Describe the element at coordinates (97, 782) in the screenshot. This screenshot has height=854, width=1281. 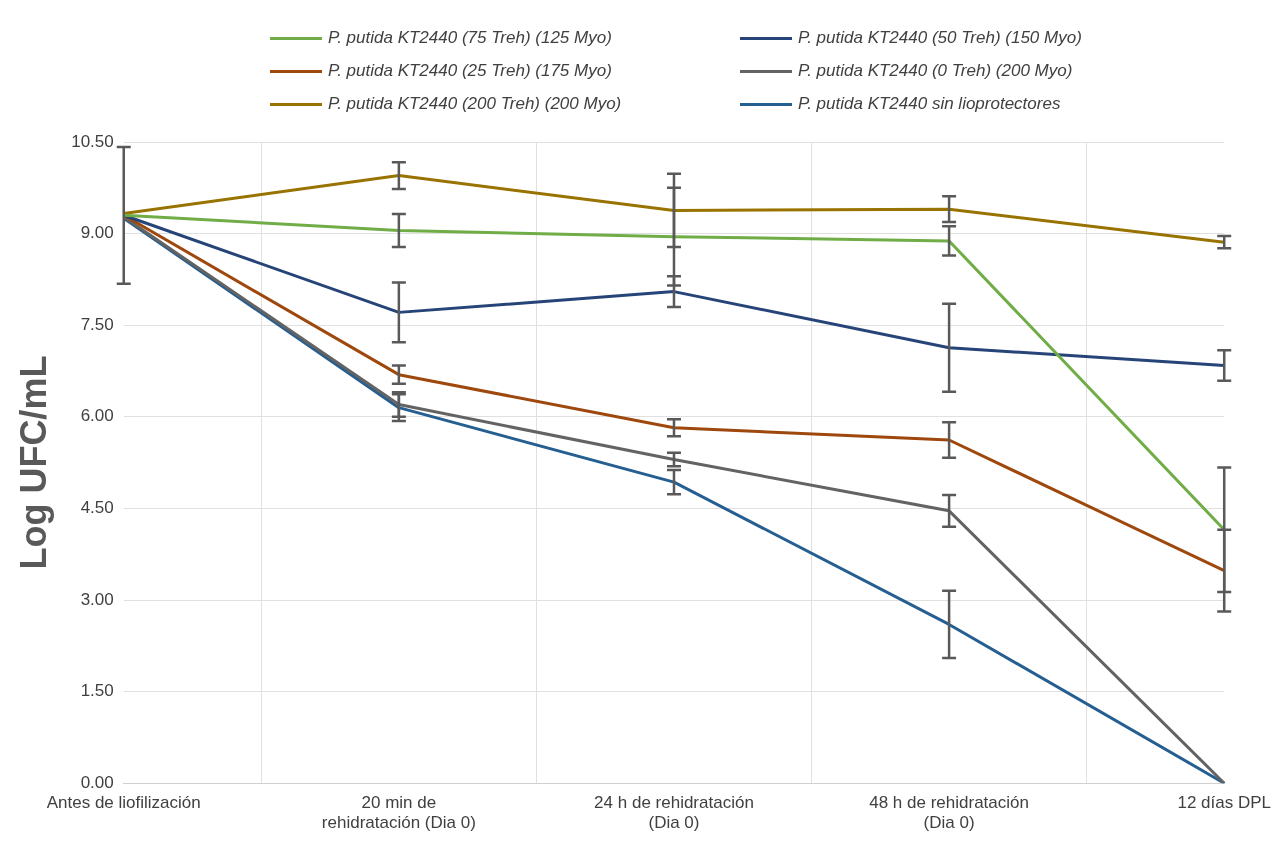
I see `y-tick-label: 0.00` at that location.